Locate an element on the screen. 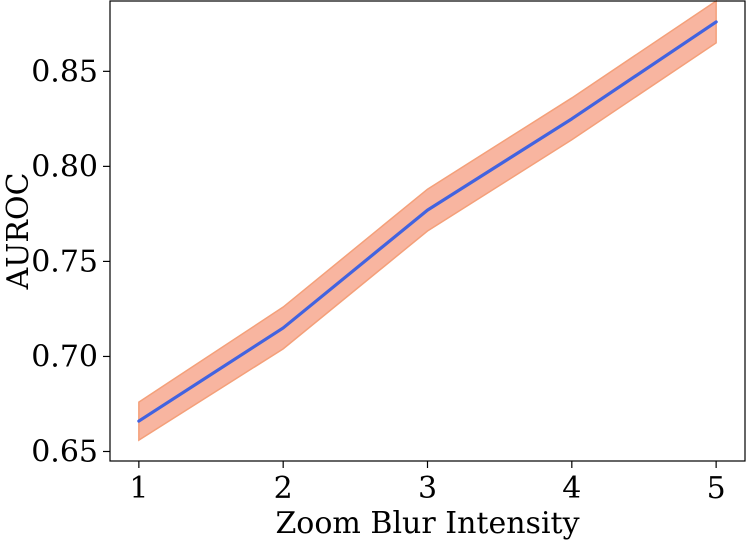  x-tick-label: 2 is located at coordinates (283, 488).